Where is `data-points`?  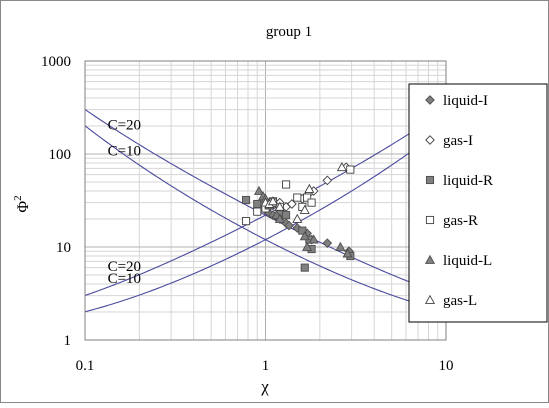 data-points is located at coordinates (298, 217).